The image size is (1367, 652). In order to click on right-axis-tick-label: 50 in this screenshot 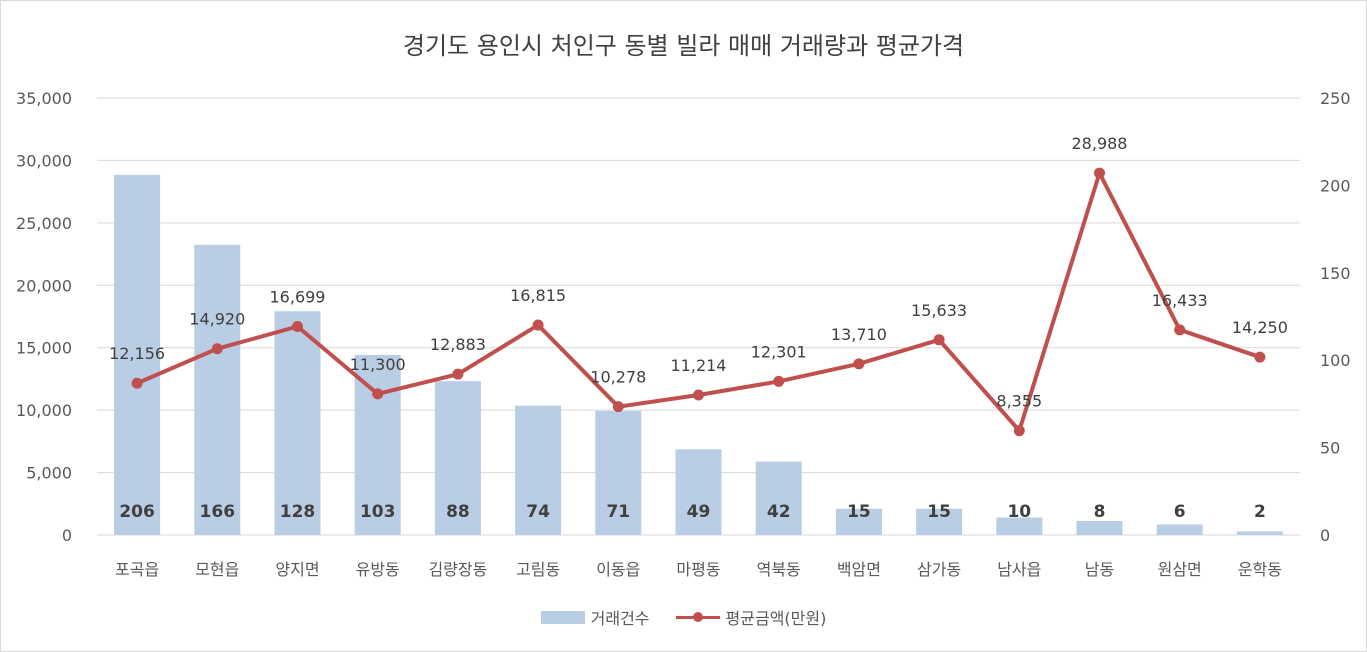, I will do `click(1330, 448)`.